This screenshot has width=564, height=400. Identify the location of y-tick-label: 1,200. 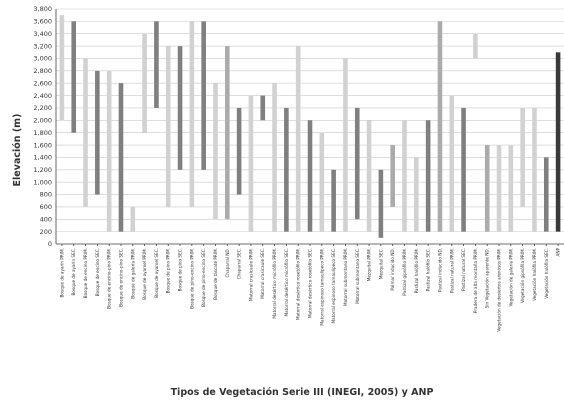
(42, 170).